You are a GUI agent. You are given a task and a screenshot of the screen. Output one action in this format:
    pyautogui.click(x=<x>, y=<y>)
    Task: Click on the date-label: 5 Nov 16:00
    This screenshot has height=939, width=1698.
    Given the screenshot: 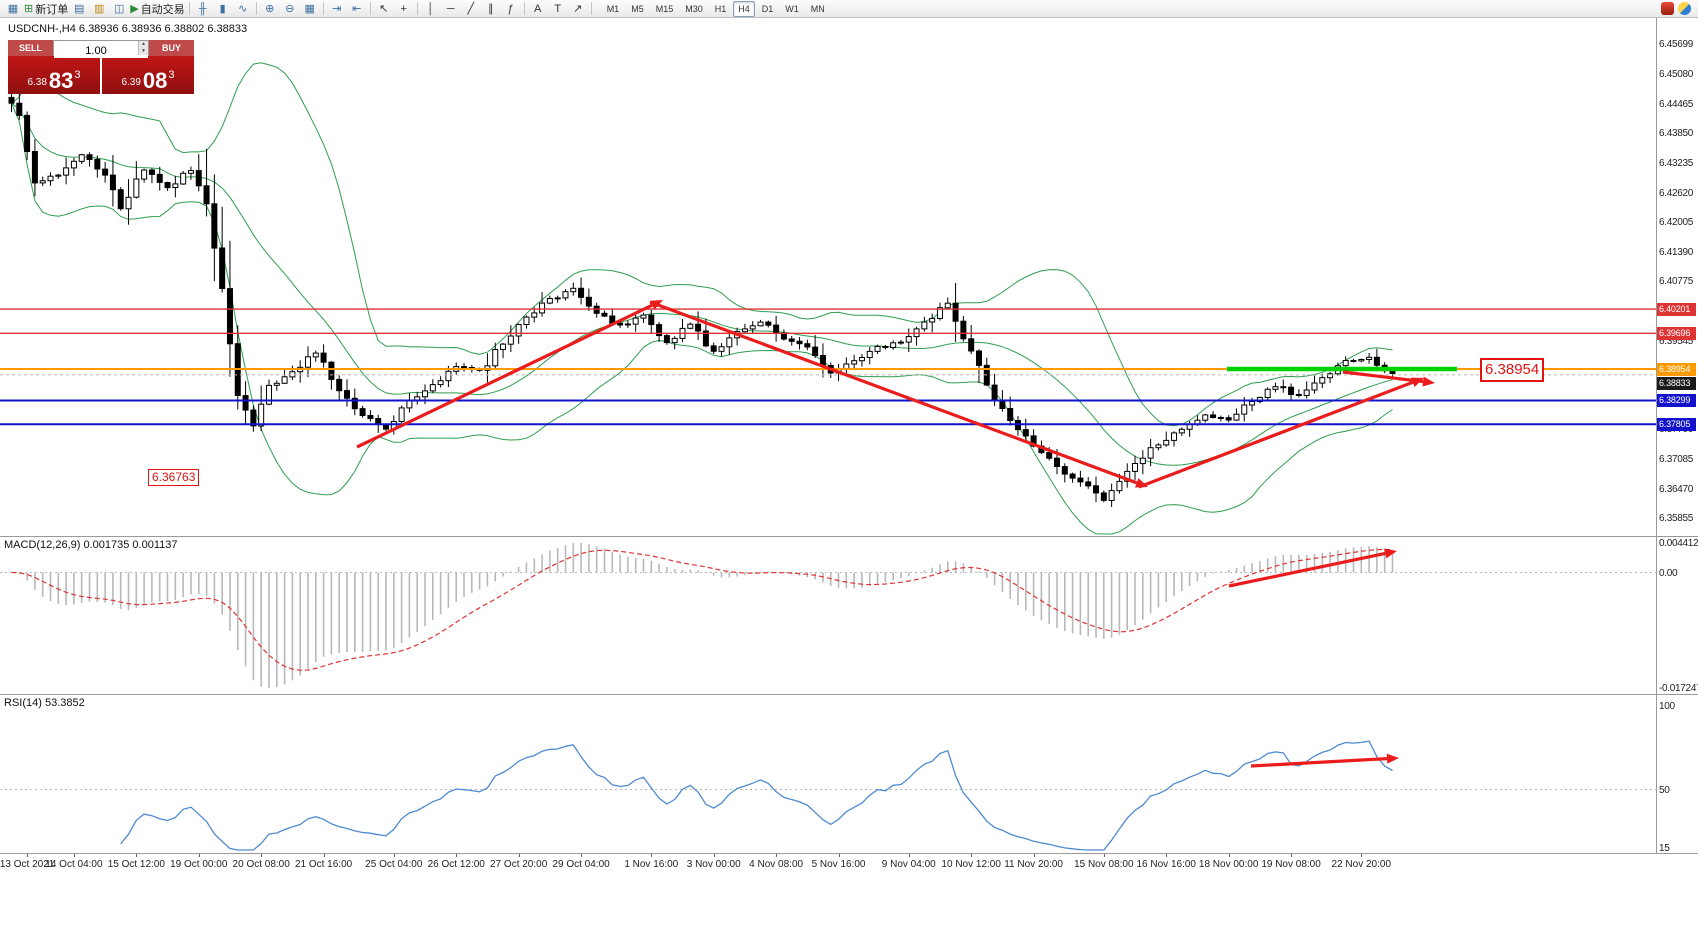 What is the action you would take?
    pyautogui.click(x=838, y=864)
    